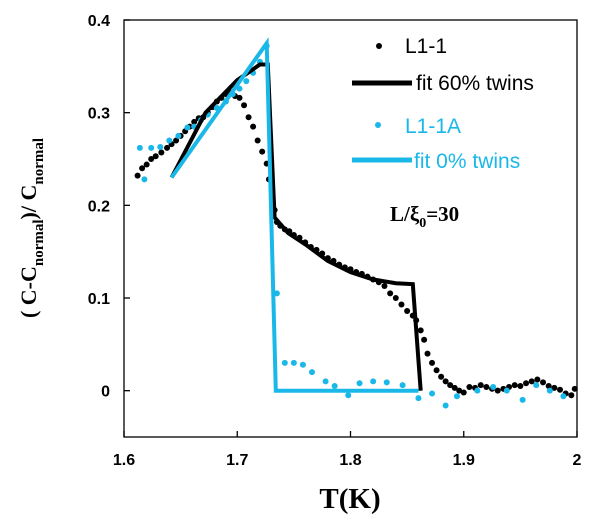 Image resolution: width=597 pixels, height=518 pixels. I want to click on x-tick-label: 2, so click(577, 460).